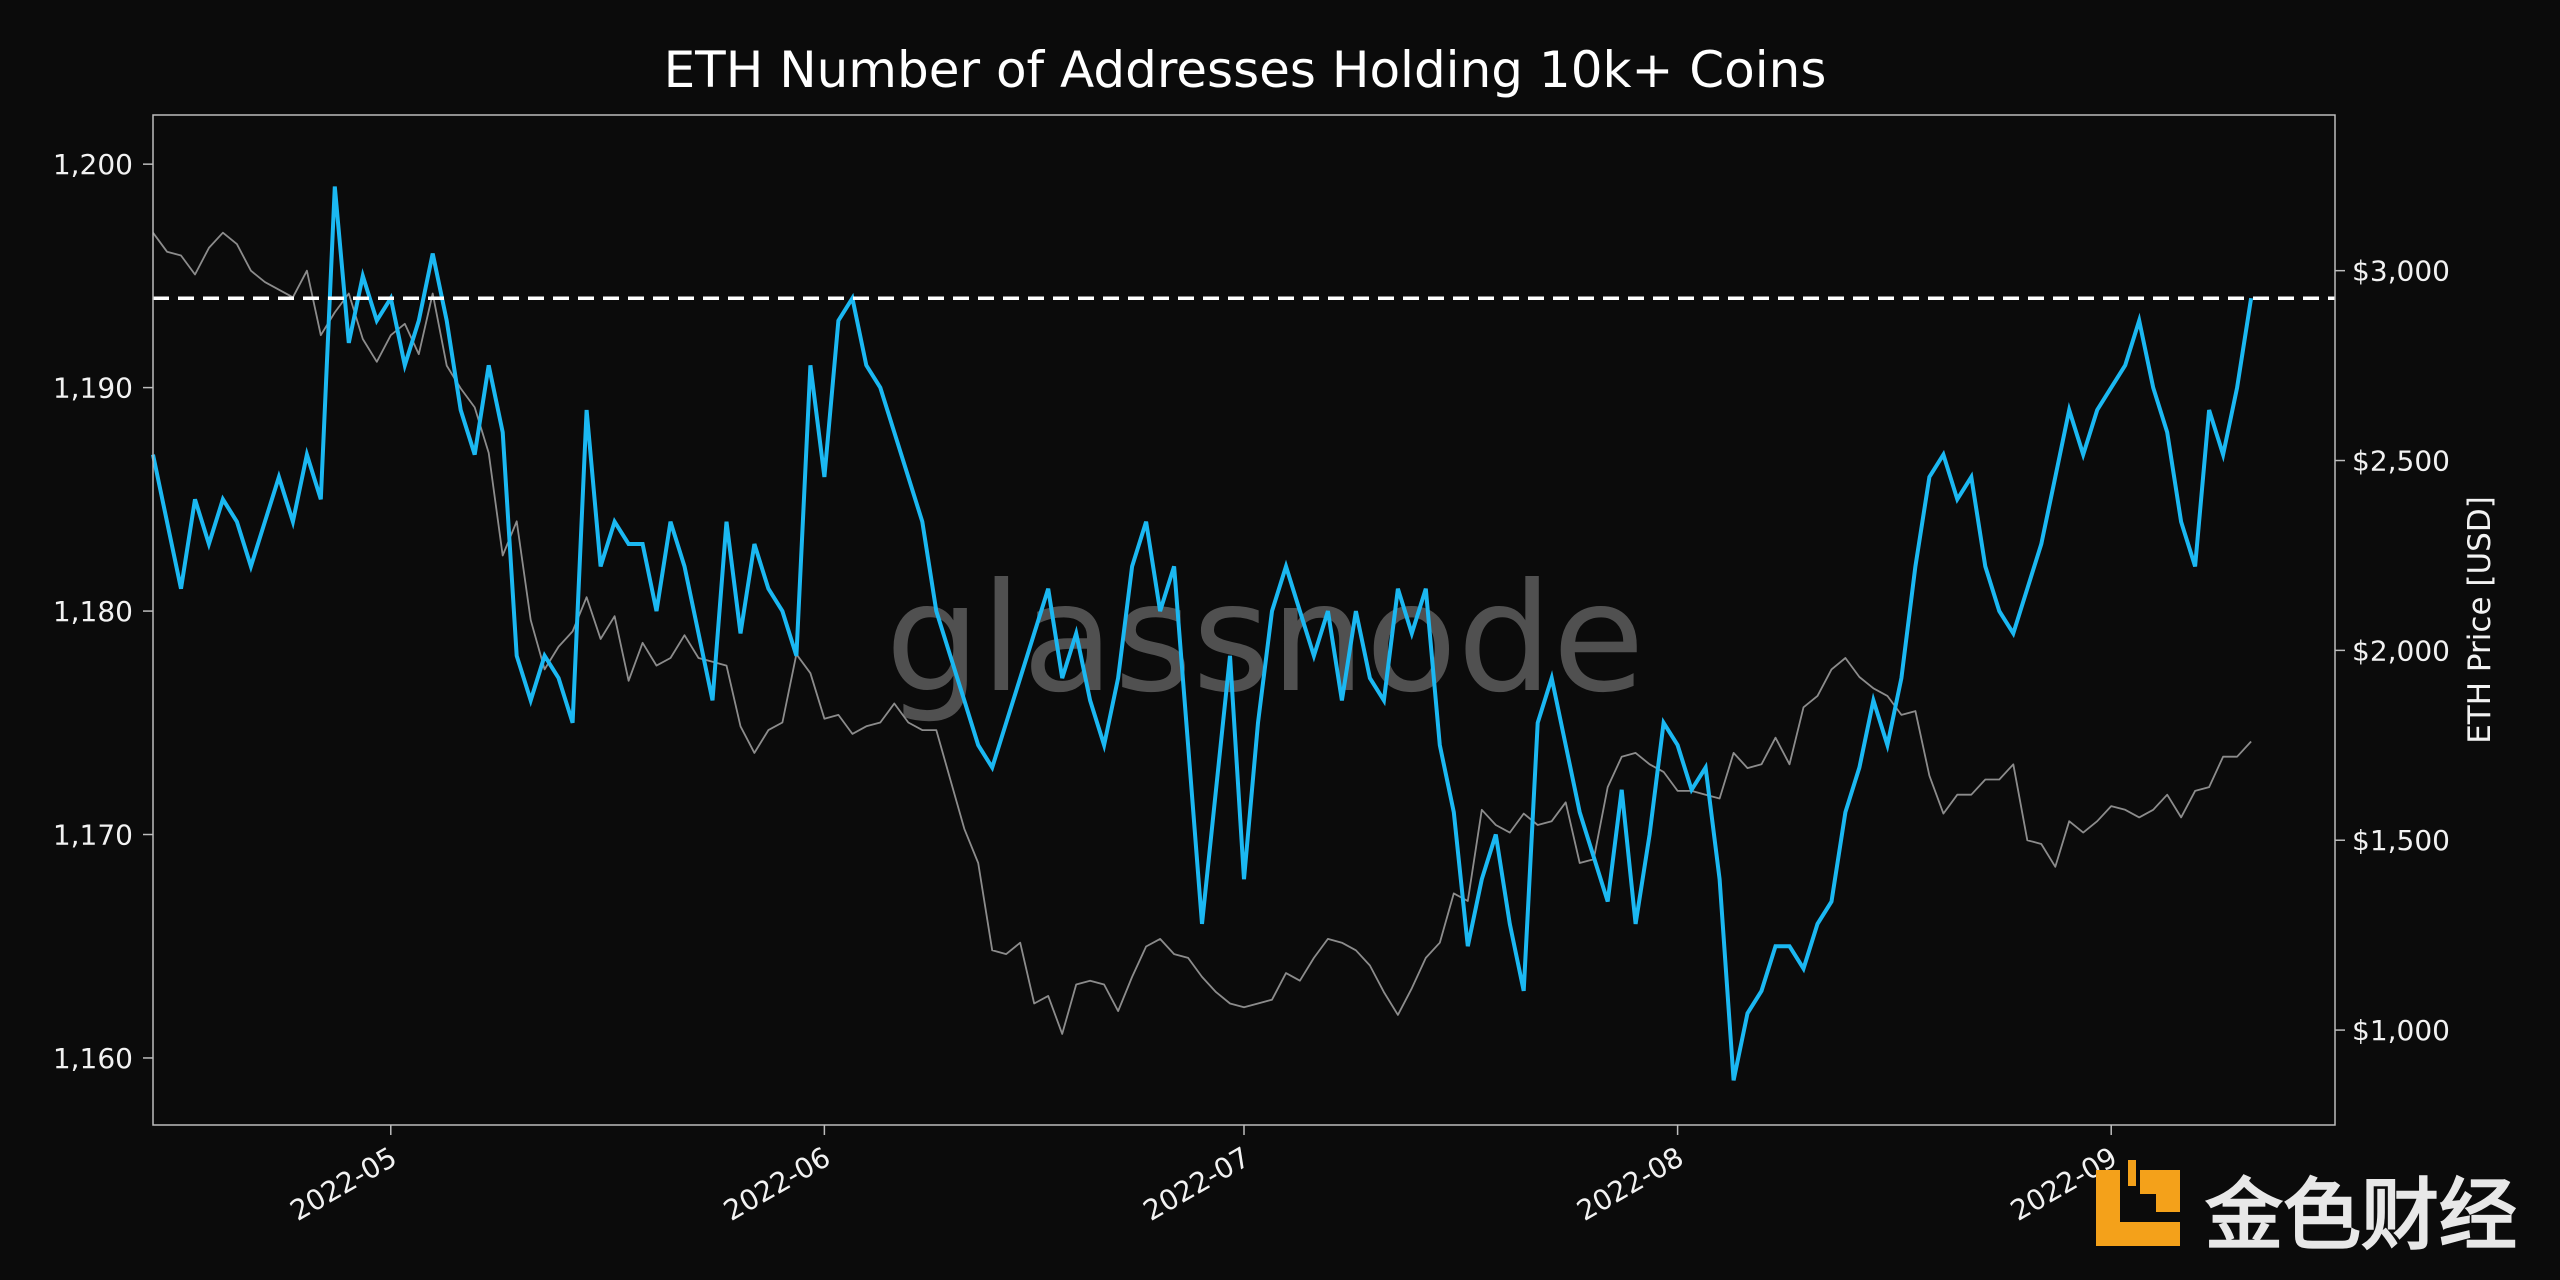 Image resolution: width=2560 pixels, height=1280 pixels. Describe the element at coordinates (2360, 1216) in the screenshot. I see `brand-name: 金色财经` at that location.